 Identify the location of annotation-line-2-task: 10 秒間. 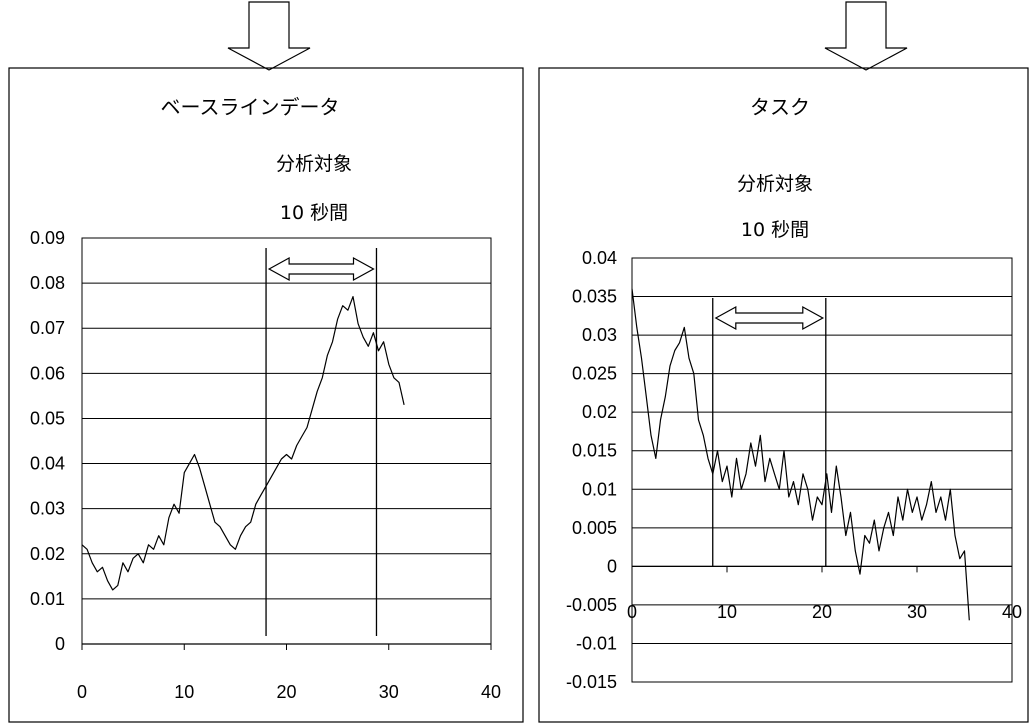
(775, 230).